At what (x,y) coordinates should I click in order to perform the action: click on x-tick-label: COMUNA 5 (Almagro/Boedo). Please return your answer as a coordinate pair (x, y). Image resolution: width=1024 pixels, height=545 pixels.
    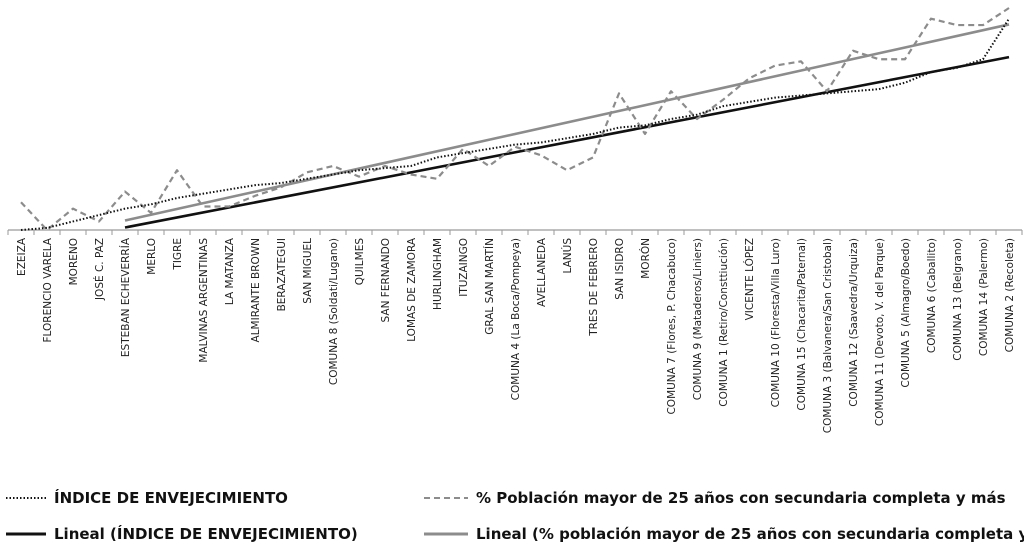
    Looking at the image, I should click on (906, 313).